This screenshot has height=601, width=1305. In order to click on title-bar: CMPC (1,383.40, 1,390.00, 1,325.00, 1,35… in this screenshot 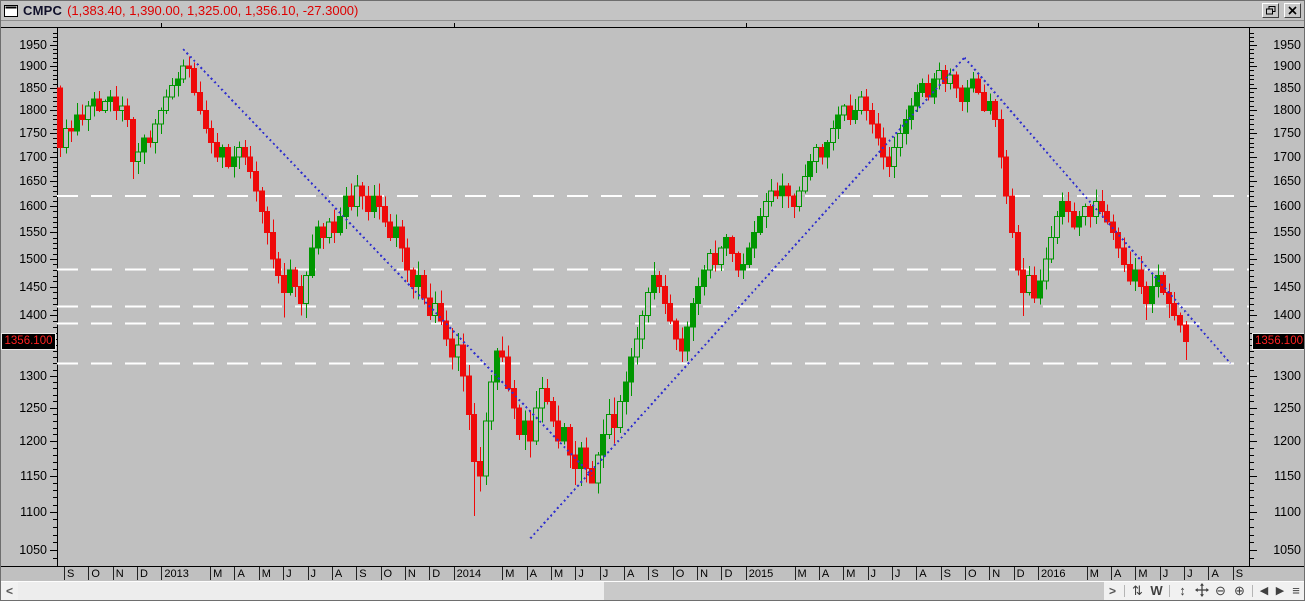, I will do `click(652, 11)`.